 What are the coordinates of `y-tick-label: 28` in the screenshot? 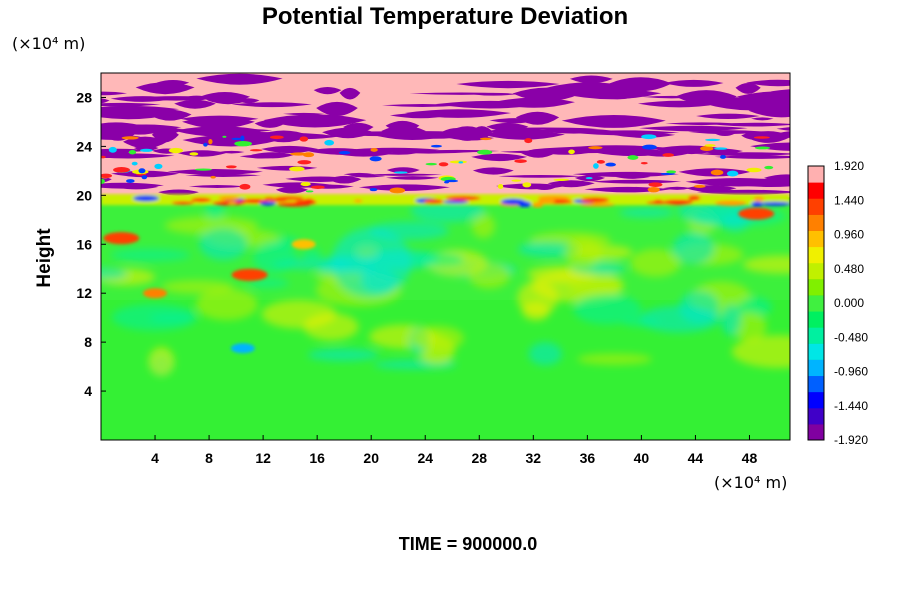 It's located at (84, 97).